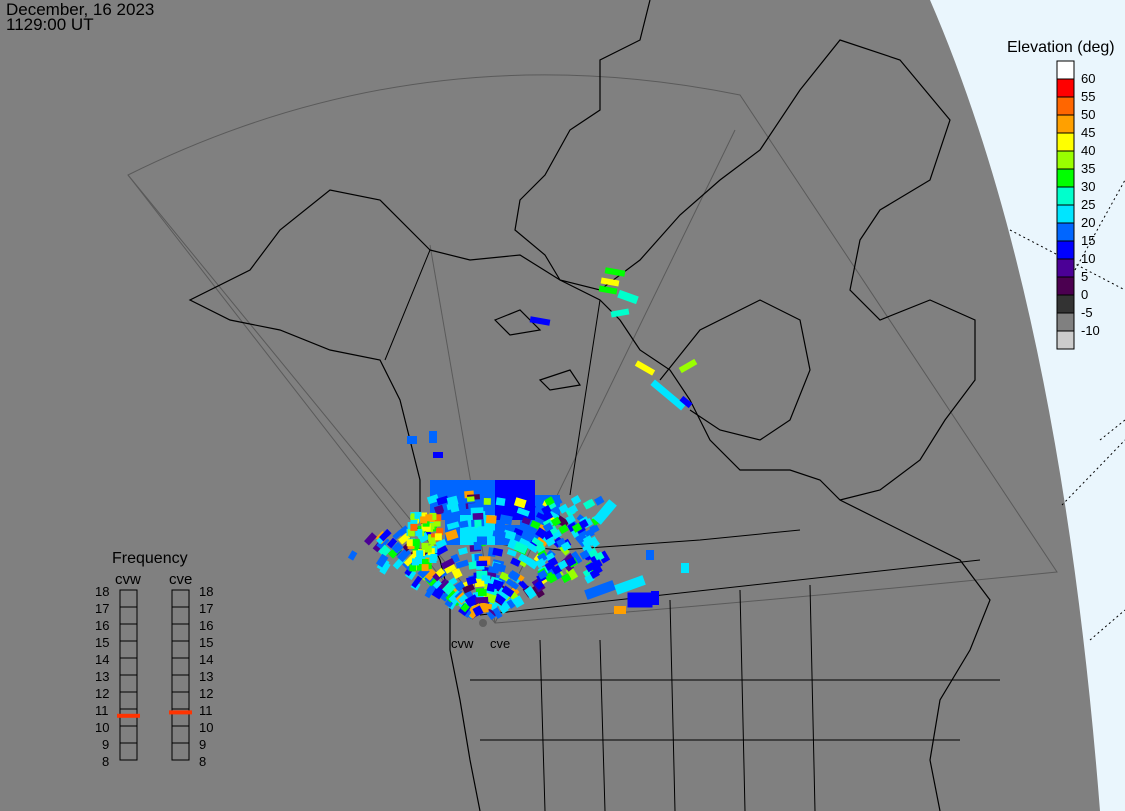  Describe the element at coordinates (500, 643) in the screenshot. I see `site-label-cve: cve` at that location.